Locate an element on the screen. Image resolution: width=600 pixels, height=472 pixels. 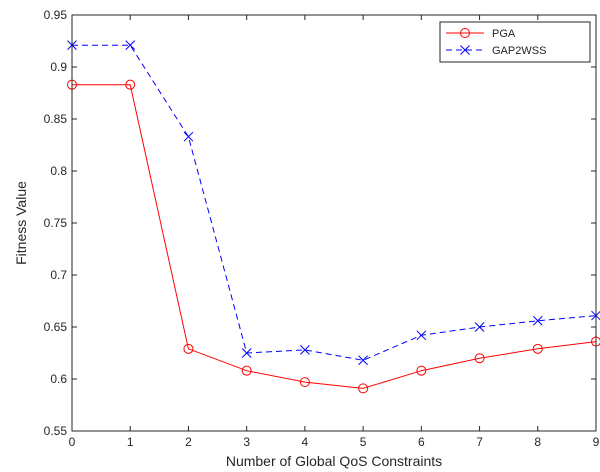
x-tick-label: 0 is located at coordinates (72, 442).